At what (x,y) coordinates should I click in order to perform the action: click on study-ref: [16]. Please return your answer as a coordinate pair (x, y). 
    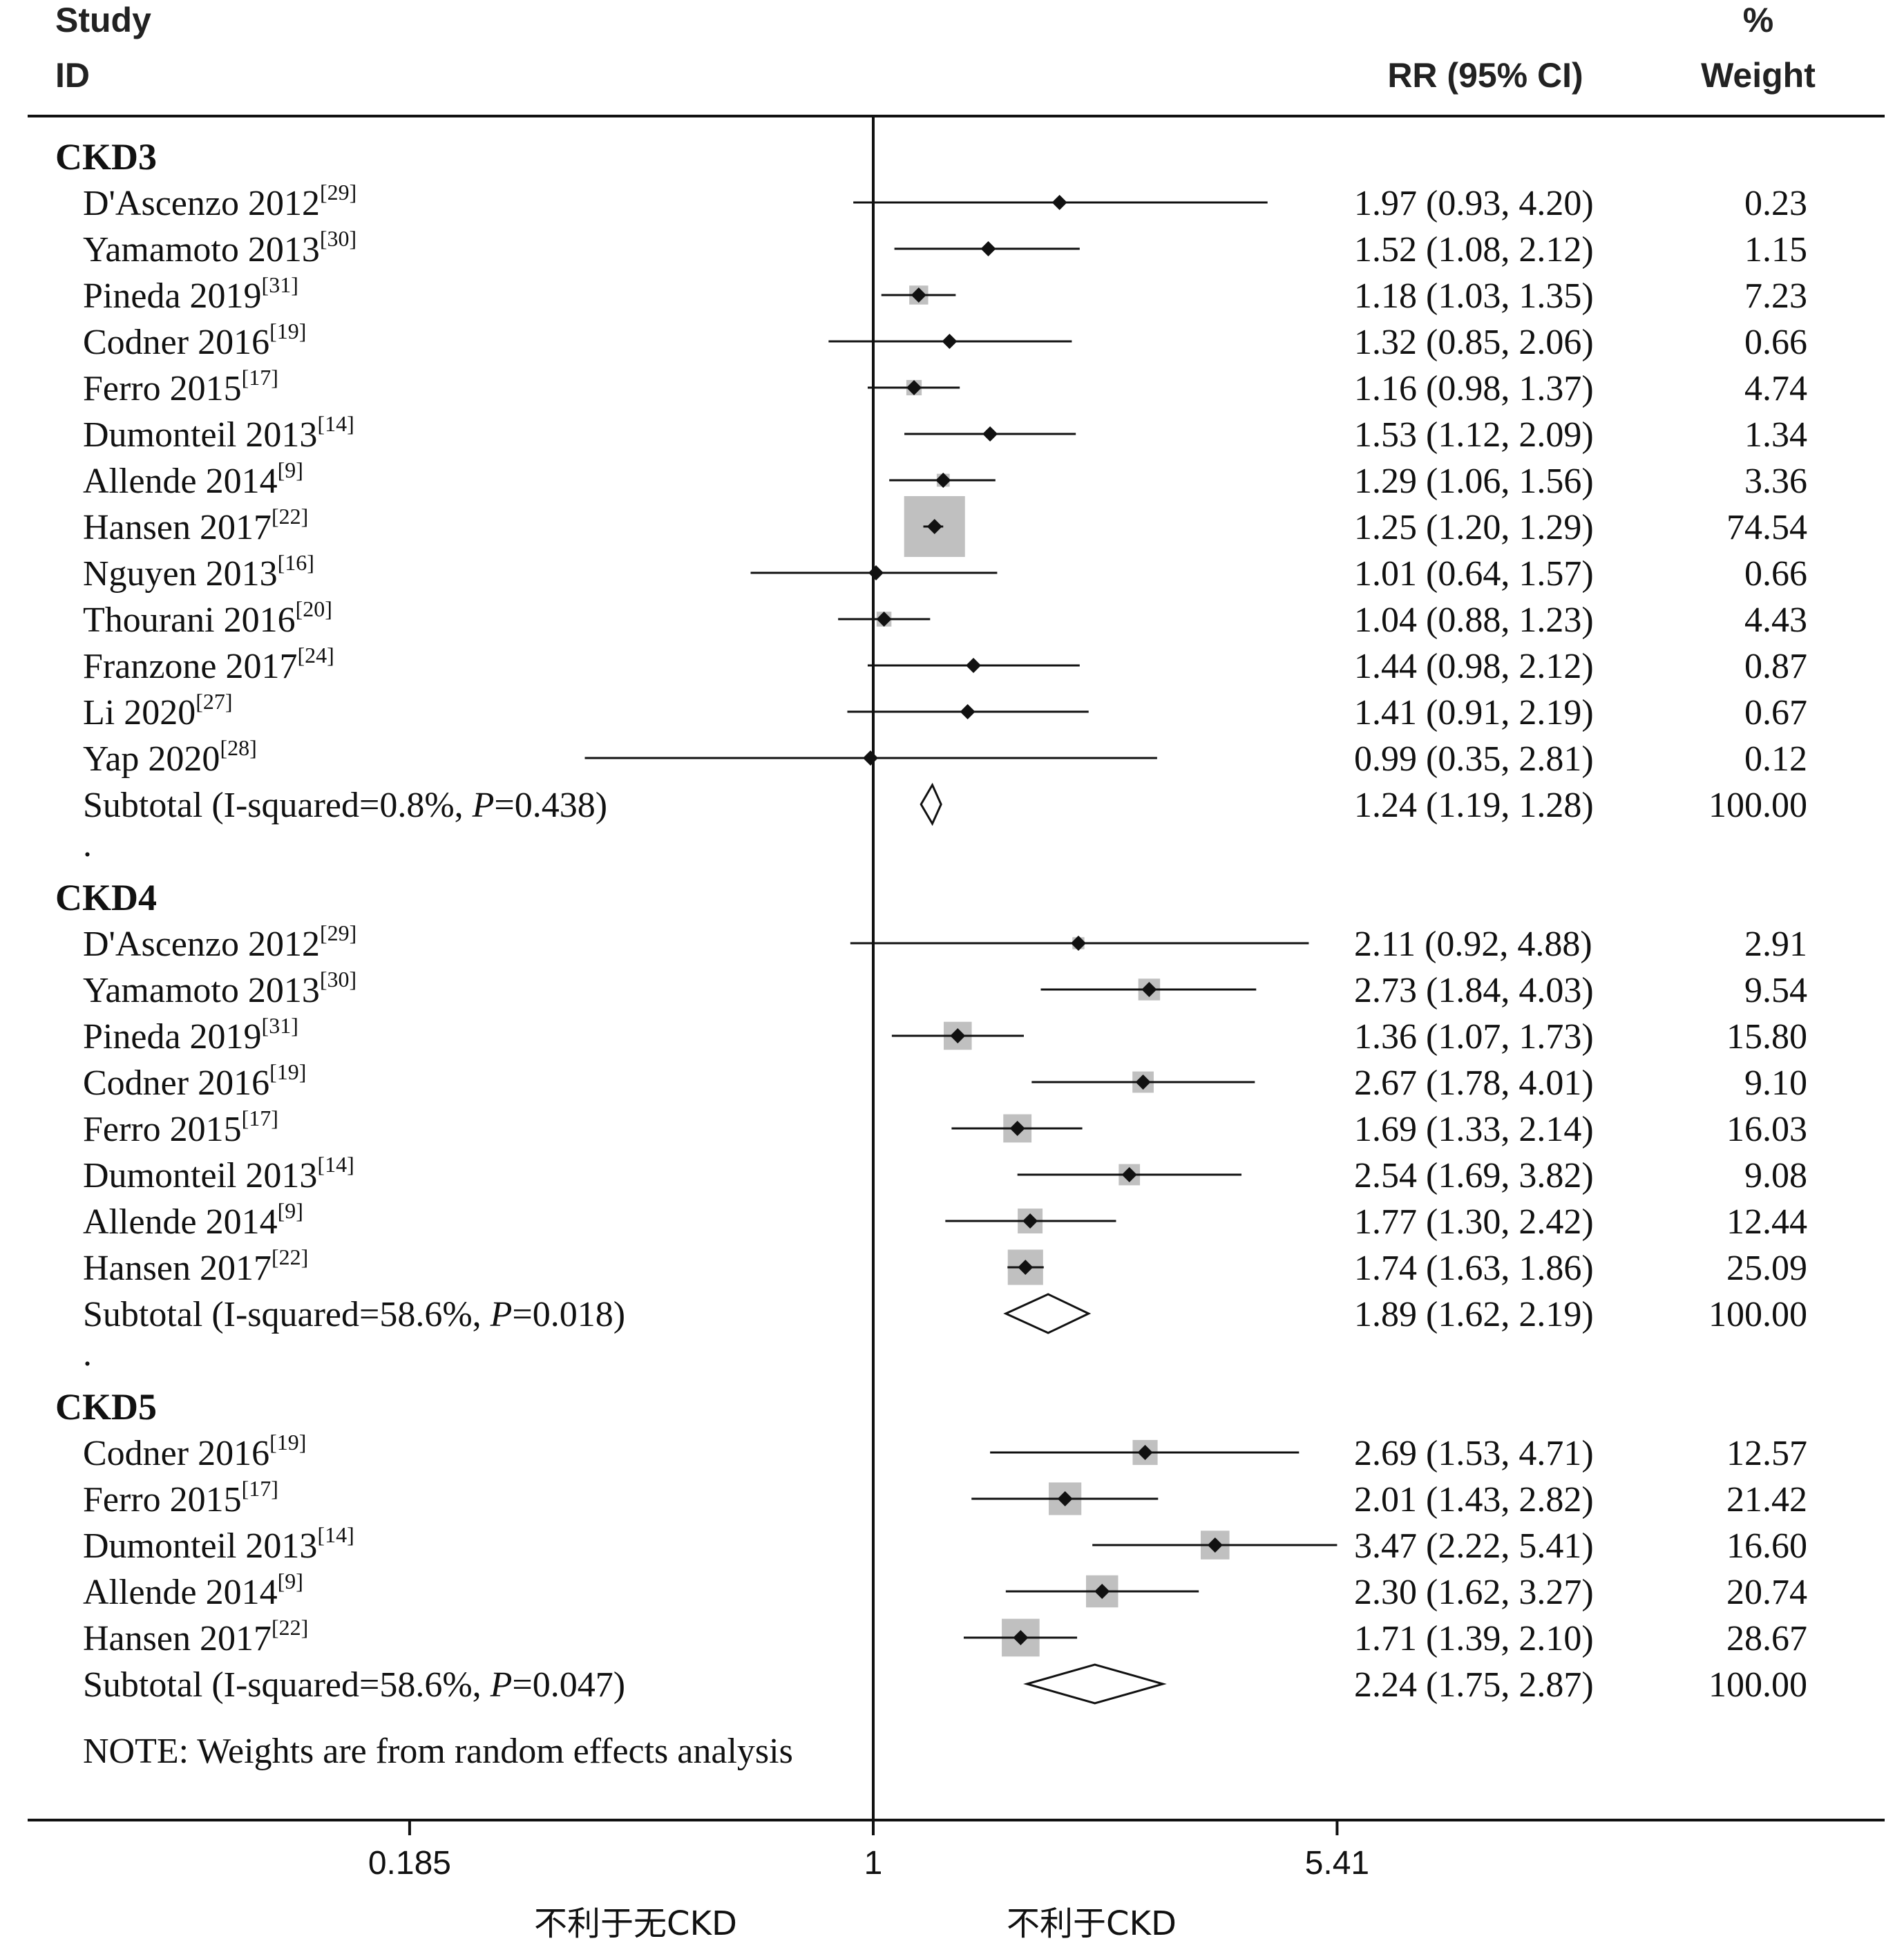
    Looking at the image, I should click on (296, 562).